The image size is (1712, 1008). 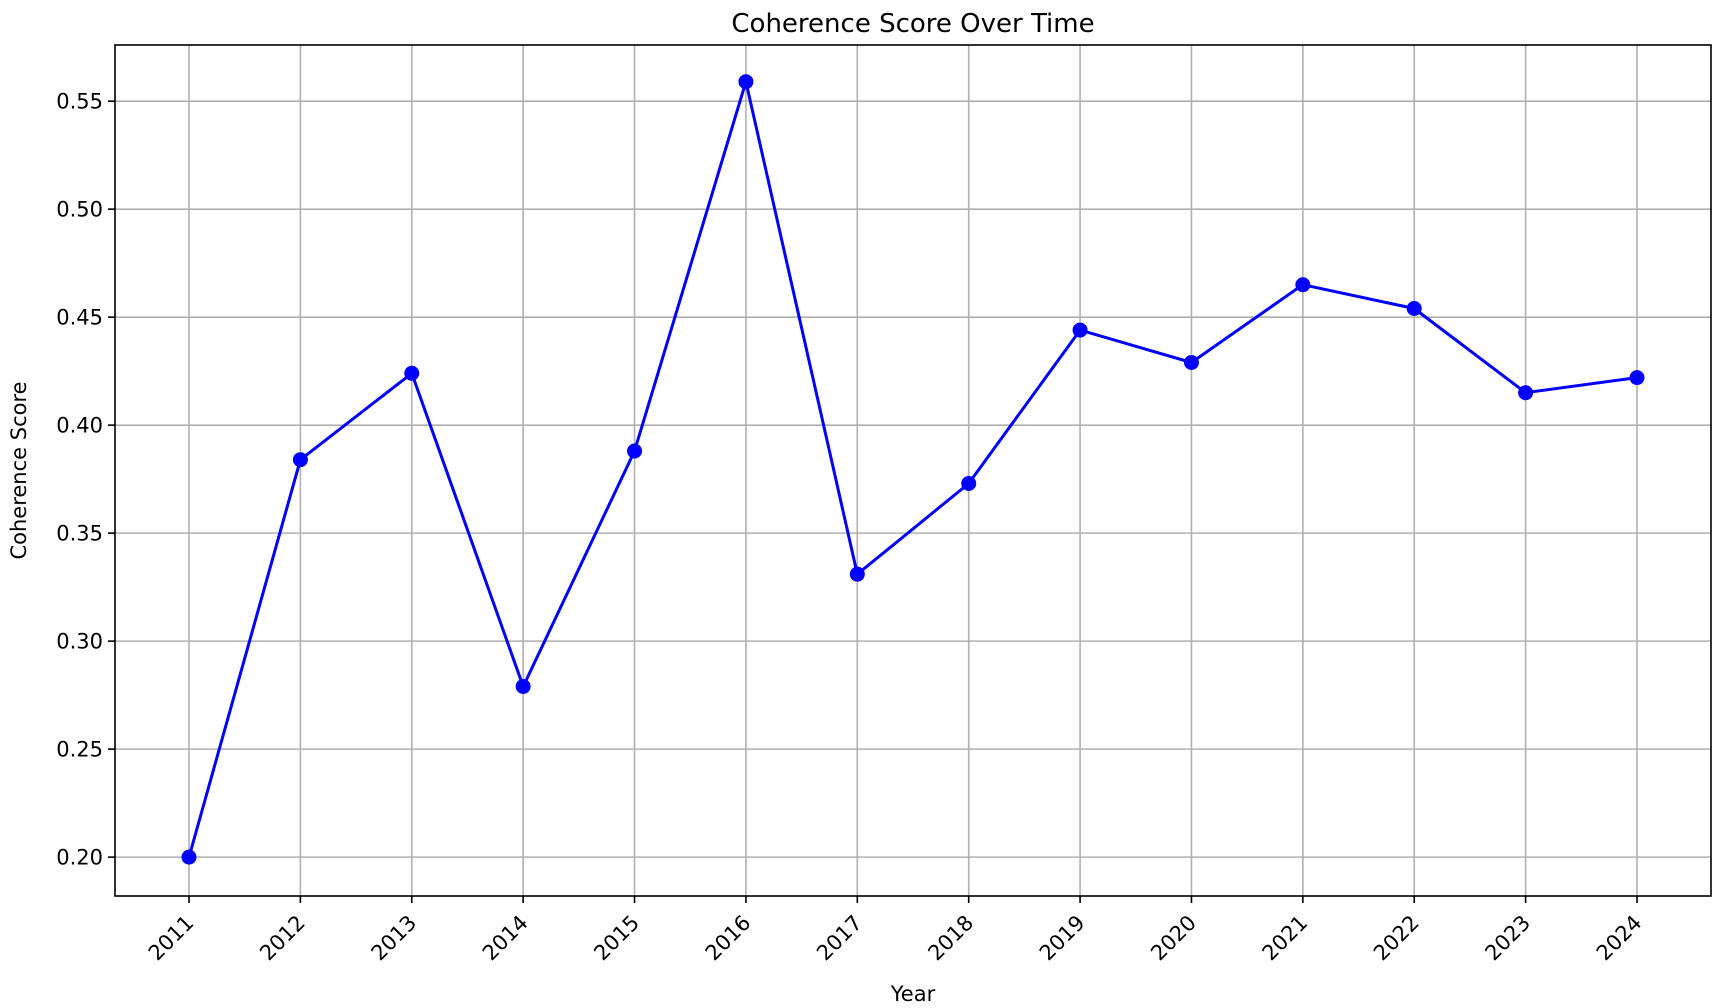 I want to click on data-point-2020, so click(x=1191, y=363).